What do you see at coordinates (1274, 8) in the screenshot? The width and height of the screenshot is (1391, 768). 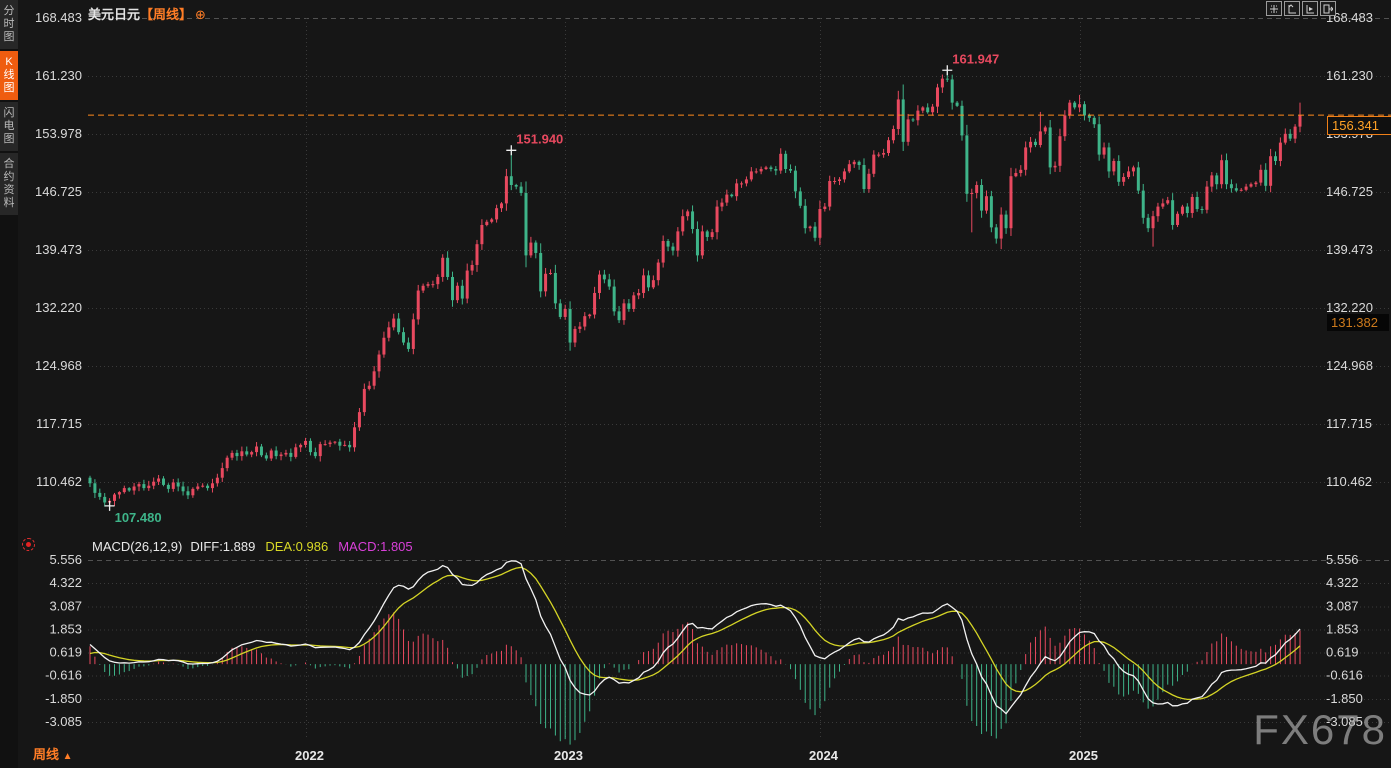 I see `crosshair-button` at bounding box center [1274, 8].